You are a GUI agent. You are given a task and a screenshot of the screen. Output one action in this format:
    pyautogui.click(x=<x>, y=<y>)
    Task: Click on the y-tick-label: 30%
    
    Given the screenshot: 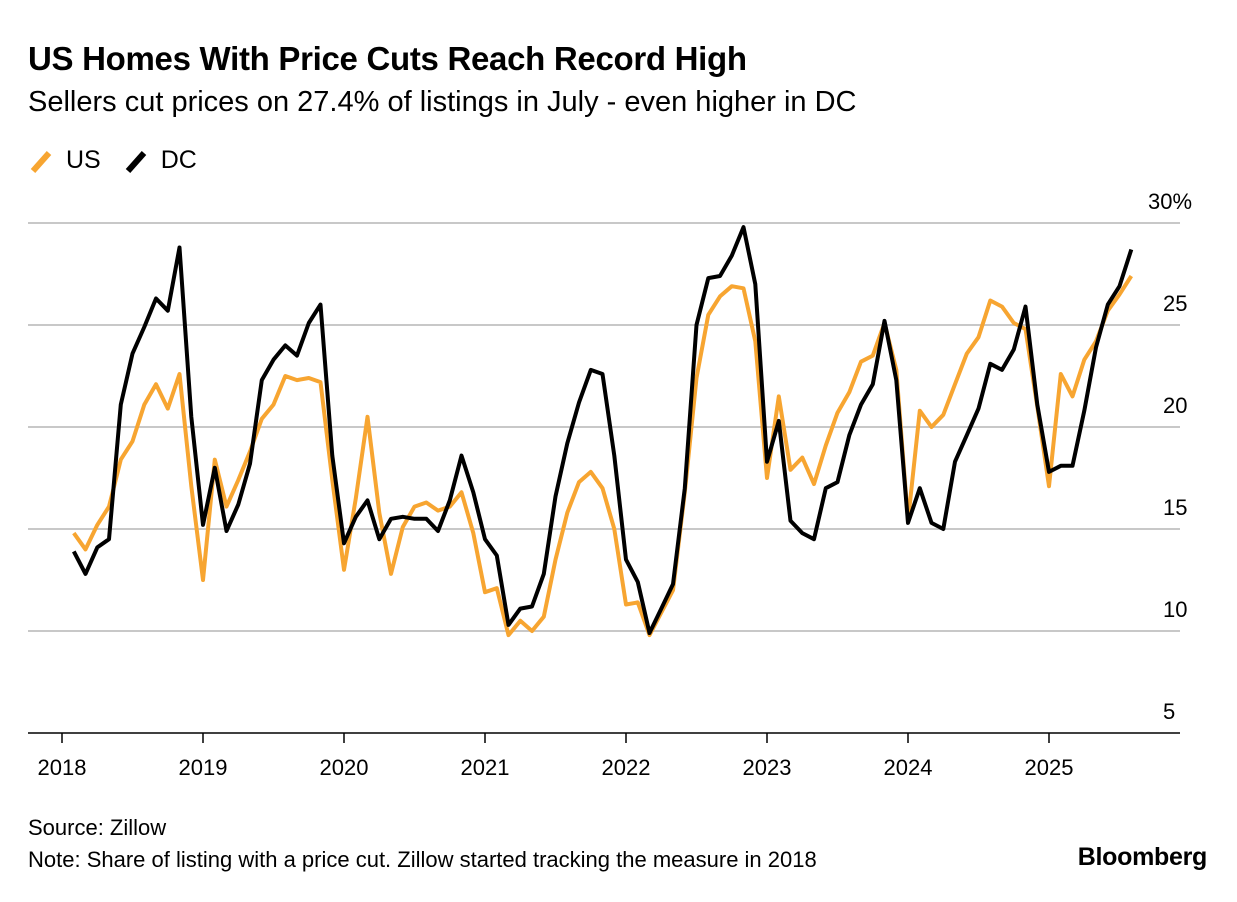 What is the action you would take?
    pyautogui.click(x=1170, y=201)
    